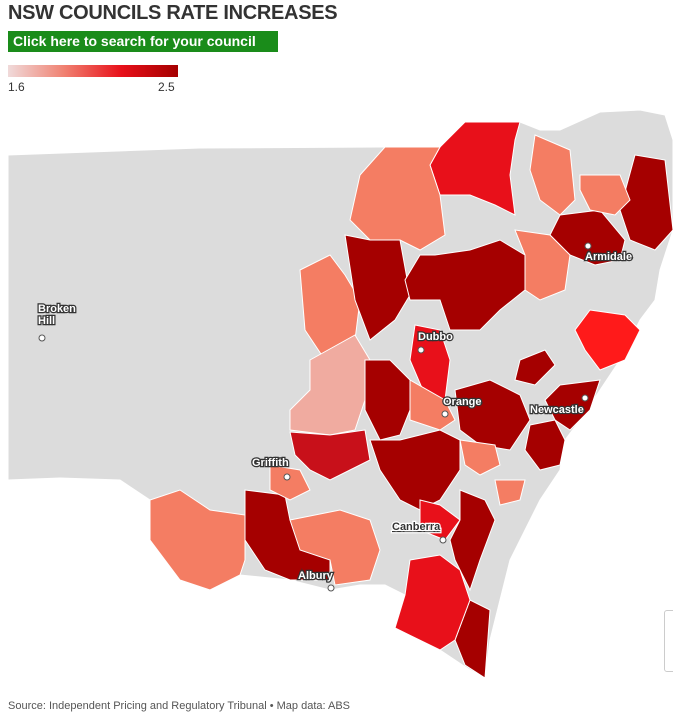 The width and height of the screenshot is (673, 721). What do you see at coordinates (46, 321) in the screenshot?
I see `city-label-line: Hill` at bounding box center [46, 321].